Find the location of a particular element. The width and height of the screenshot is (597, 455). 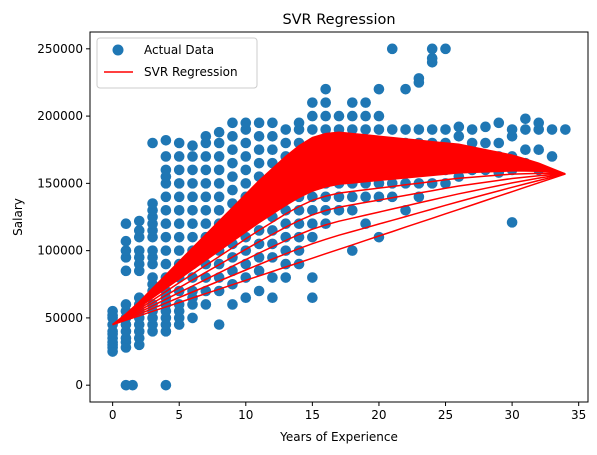

x-axis-label: Years of Experience is located at coordinates (338, 437).